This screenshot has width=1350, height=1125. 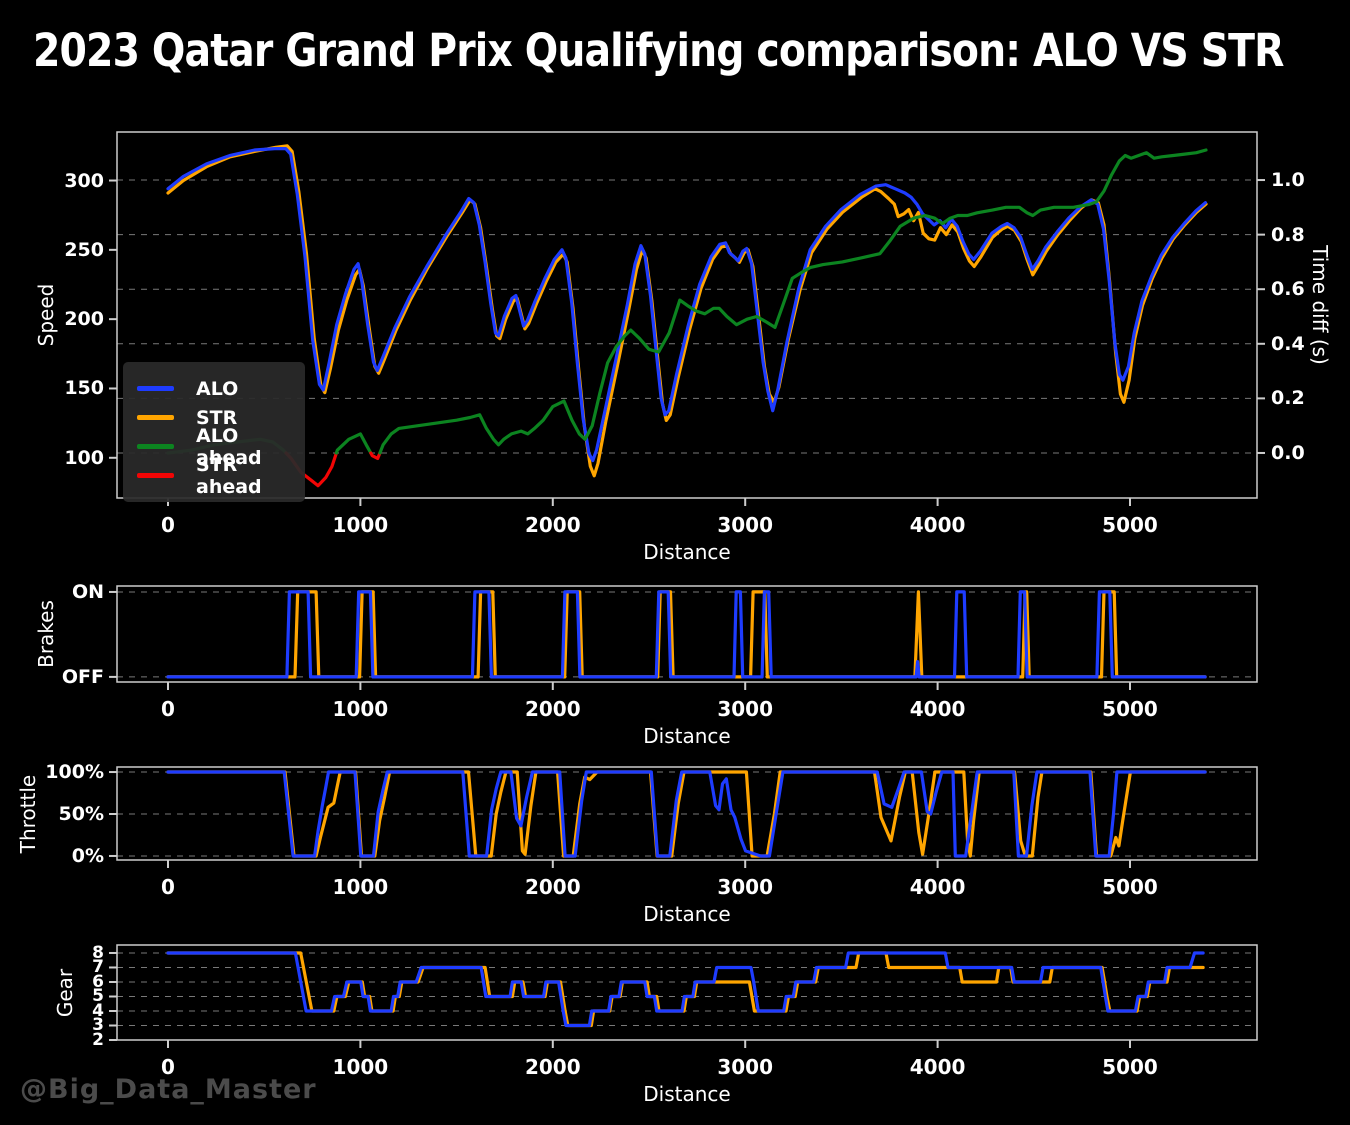 I want to click on gear-yaxis-label: Gear, so click(x=65, y=992).